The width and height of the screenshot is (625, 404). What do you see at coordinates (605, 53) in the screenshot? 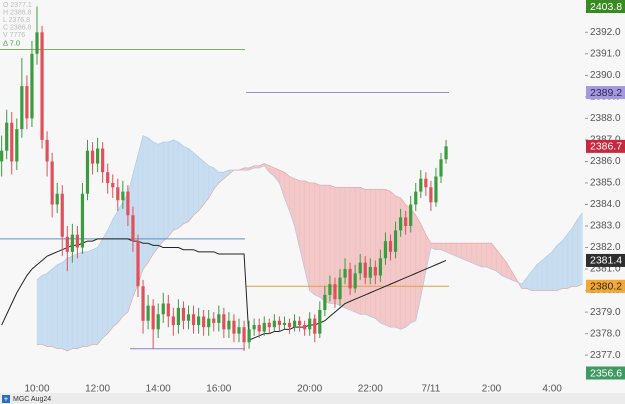
I see `y-tick-label: 2391.0` at bounding box center [605, 53].